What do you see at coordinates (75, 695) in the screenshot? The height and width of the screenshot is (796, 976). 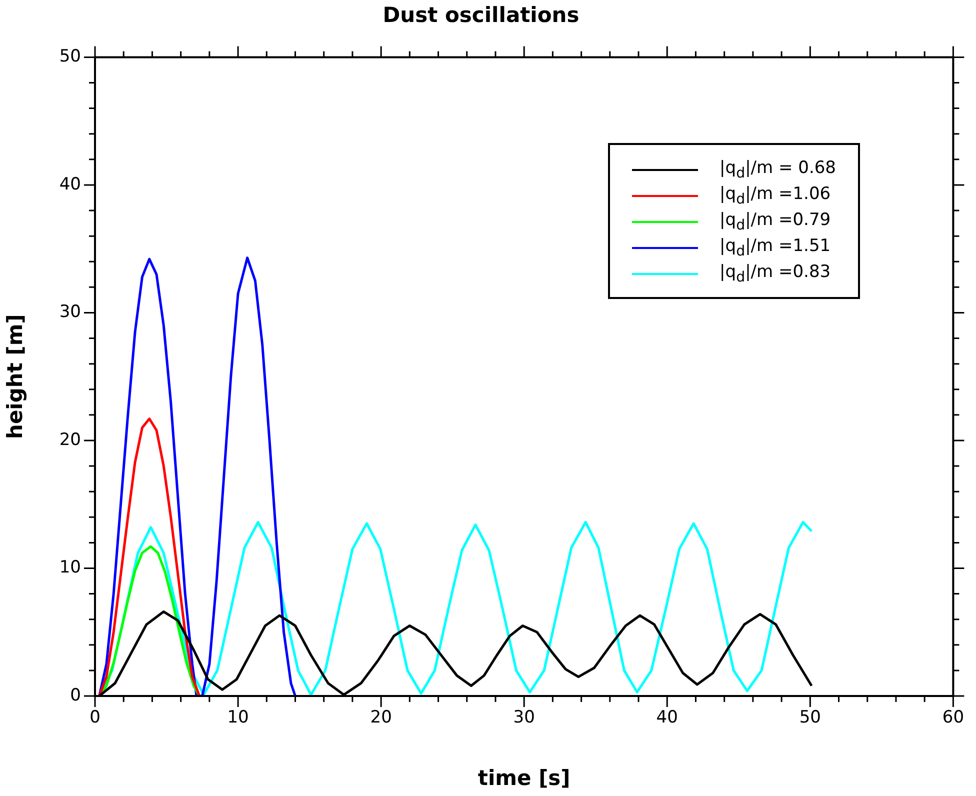 I see `y-tick-label: 0` at bounding box center [75, 695].